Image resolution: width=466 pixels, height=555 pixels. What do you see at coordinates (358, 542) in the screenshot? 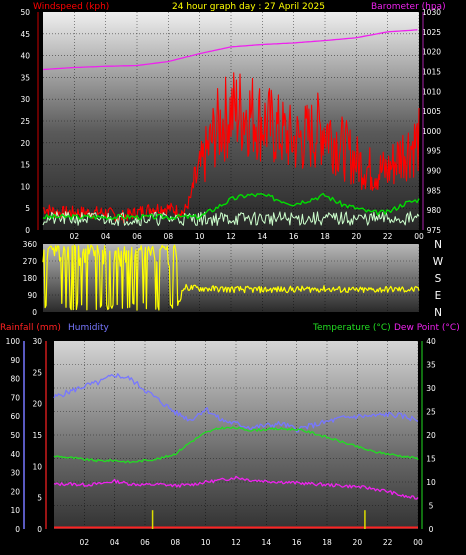
I see `panel3-x-tick-label: 20` at bounding box center [358, 542].